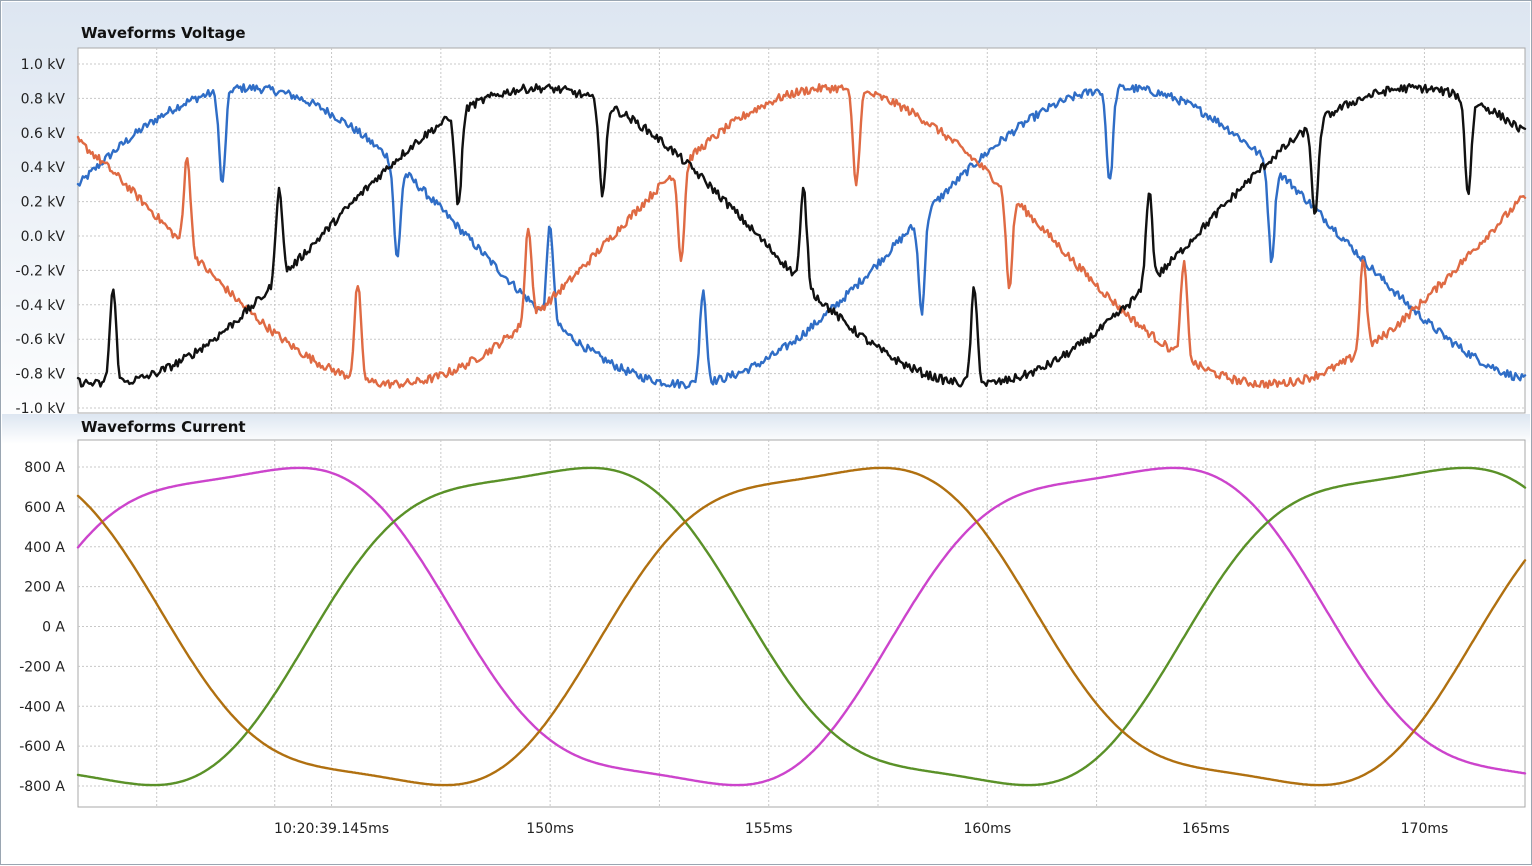 This screenshot has height=866, width=1532. I want to click on current-panel-background, so click(766, 429).